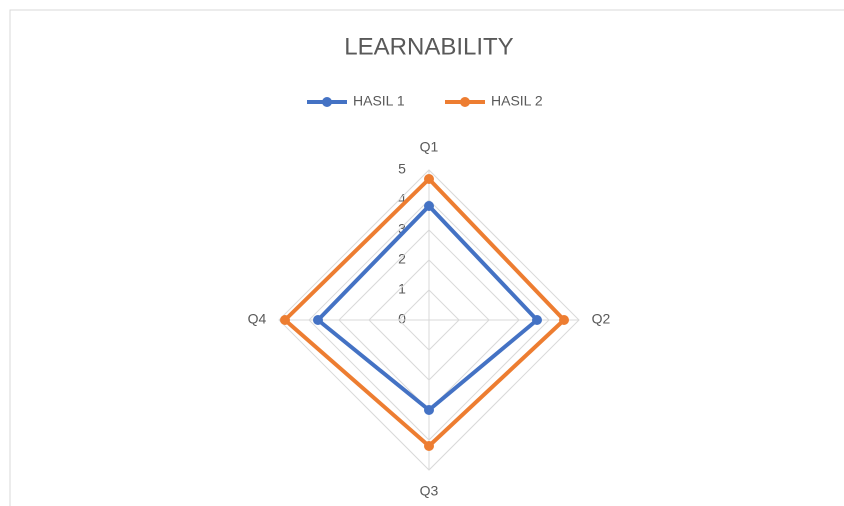 This screenshot has height=506, width=844. Describe the element at coordinates (402, 199) in the screenshot. I see `r-tick-label: 4` at that location.